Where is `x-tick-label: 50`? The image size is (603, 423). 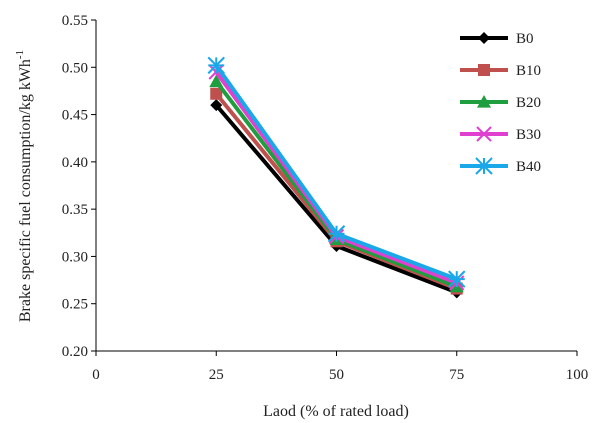
x-tick-label: 50 is located at coordinates (336, 375).